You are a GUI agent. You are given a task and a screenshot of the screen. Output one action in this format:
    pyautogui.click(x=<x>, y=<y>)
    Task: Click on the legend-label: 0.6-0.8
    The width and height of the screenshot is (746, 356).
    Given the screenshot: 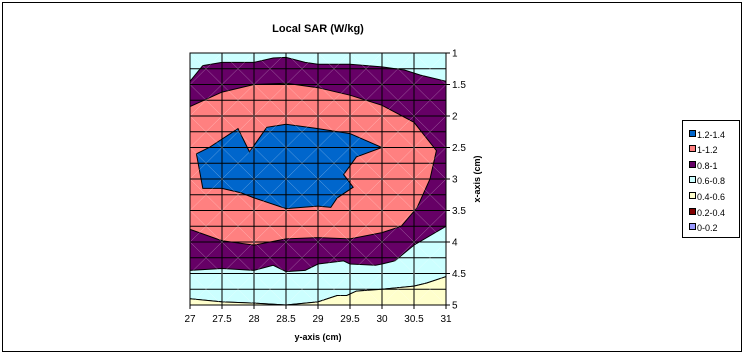 What is the action you would take?
    pyautogui.click(x=711, y=181)
    